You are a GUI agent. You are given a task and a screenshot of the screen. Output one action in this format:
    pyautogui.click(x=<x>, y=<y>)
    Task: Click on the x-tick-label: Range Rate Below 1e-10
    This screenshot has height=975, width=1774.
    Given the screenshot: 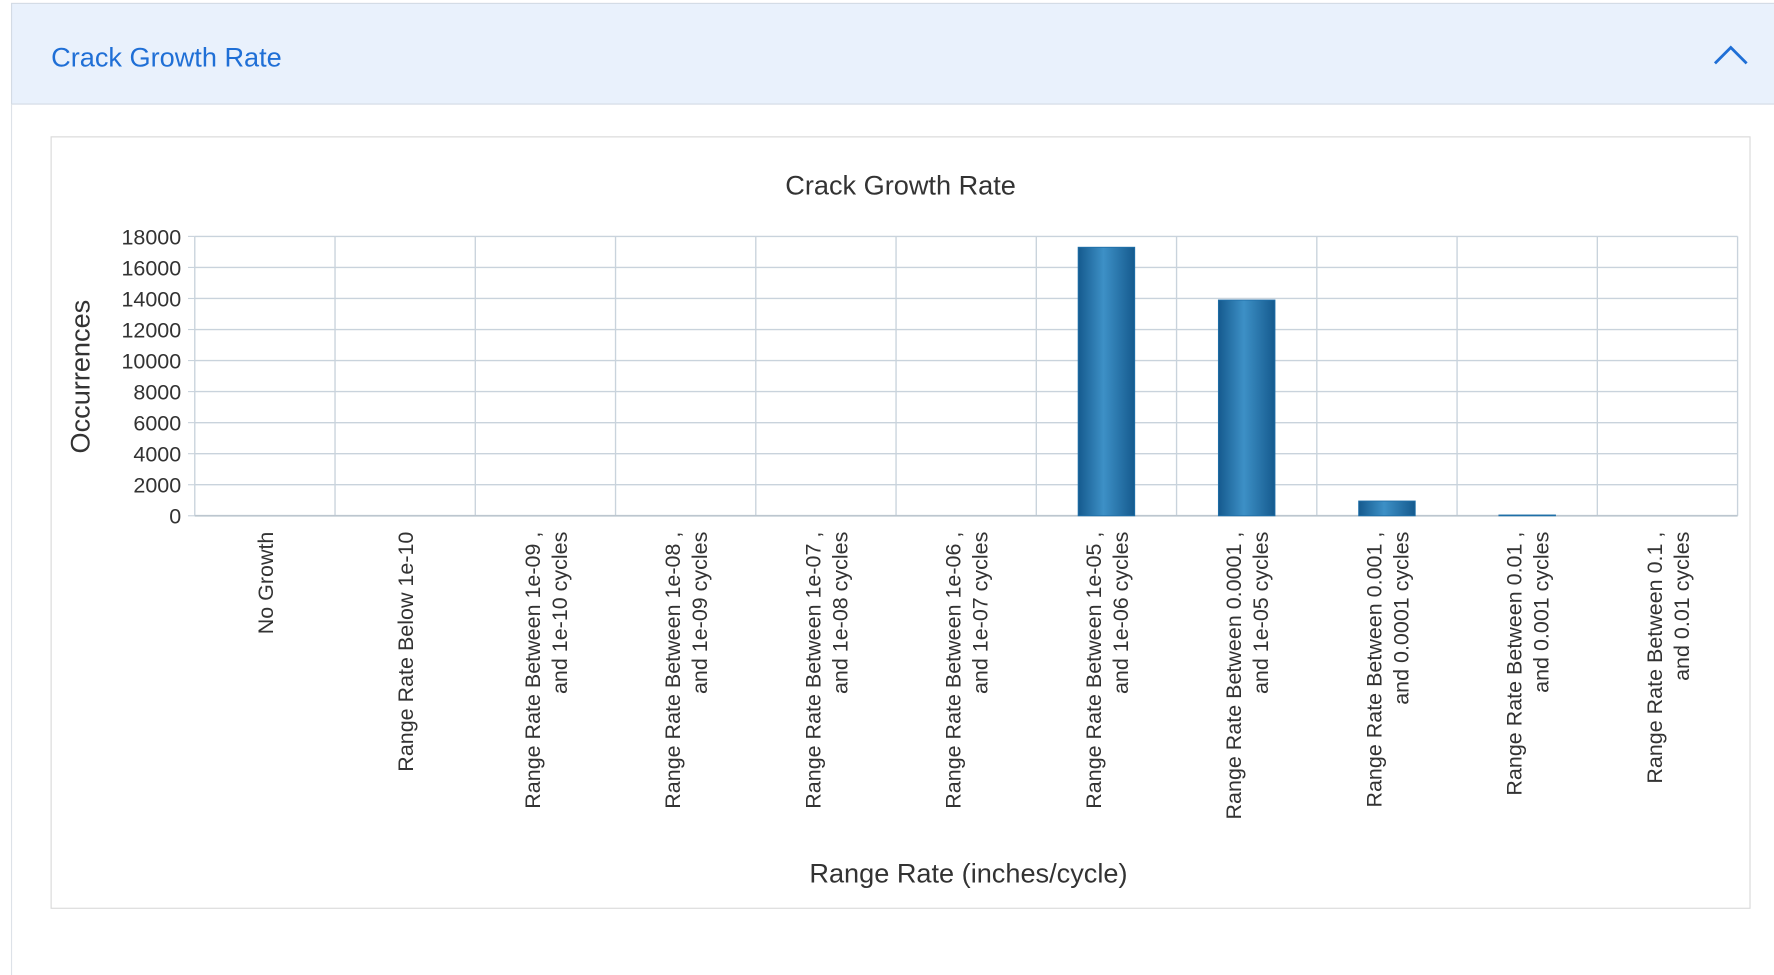 What is the action you would take?
    pyautogui.click(x=406, y=652)
    